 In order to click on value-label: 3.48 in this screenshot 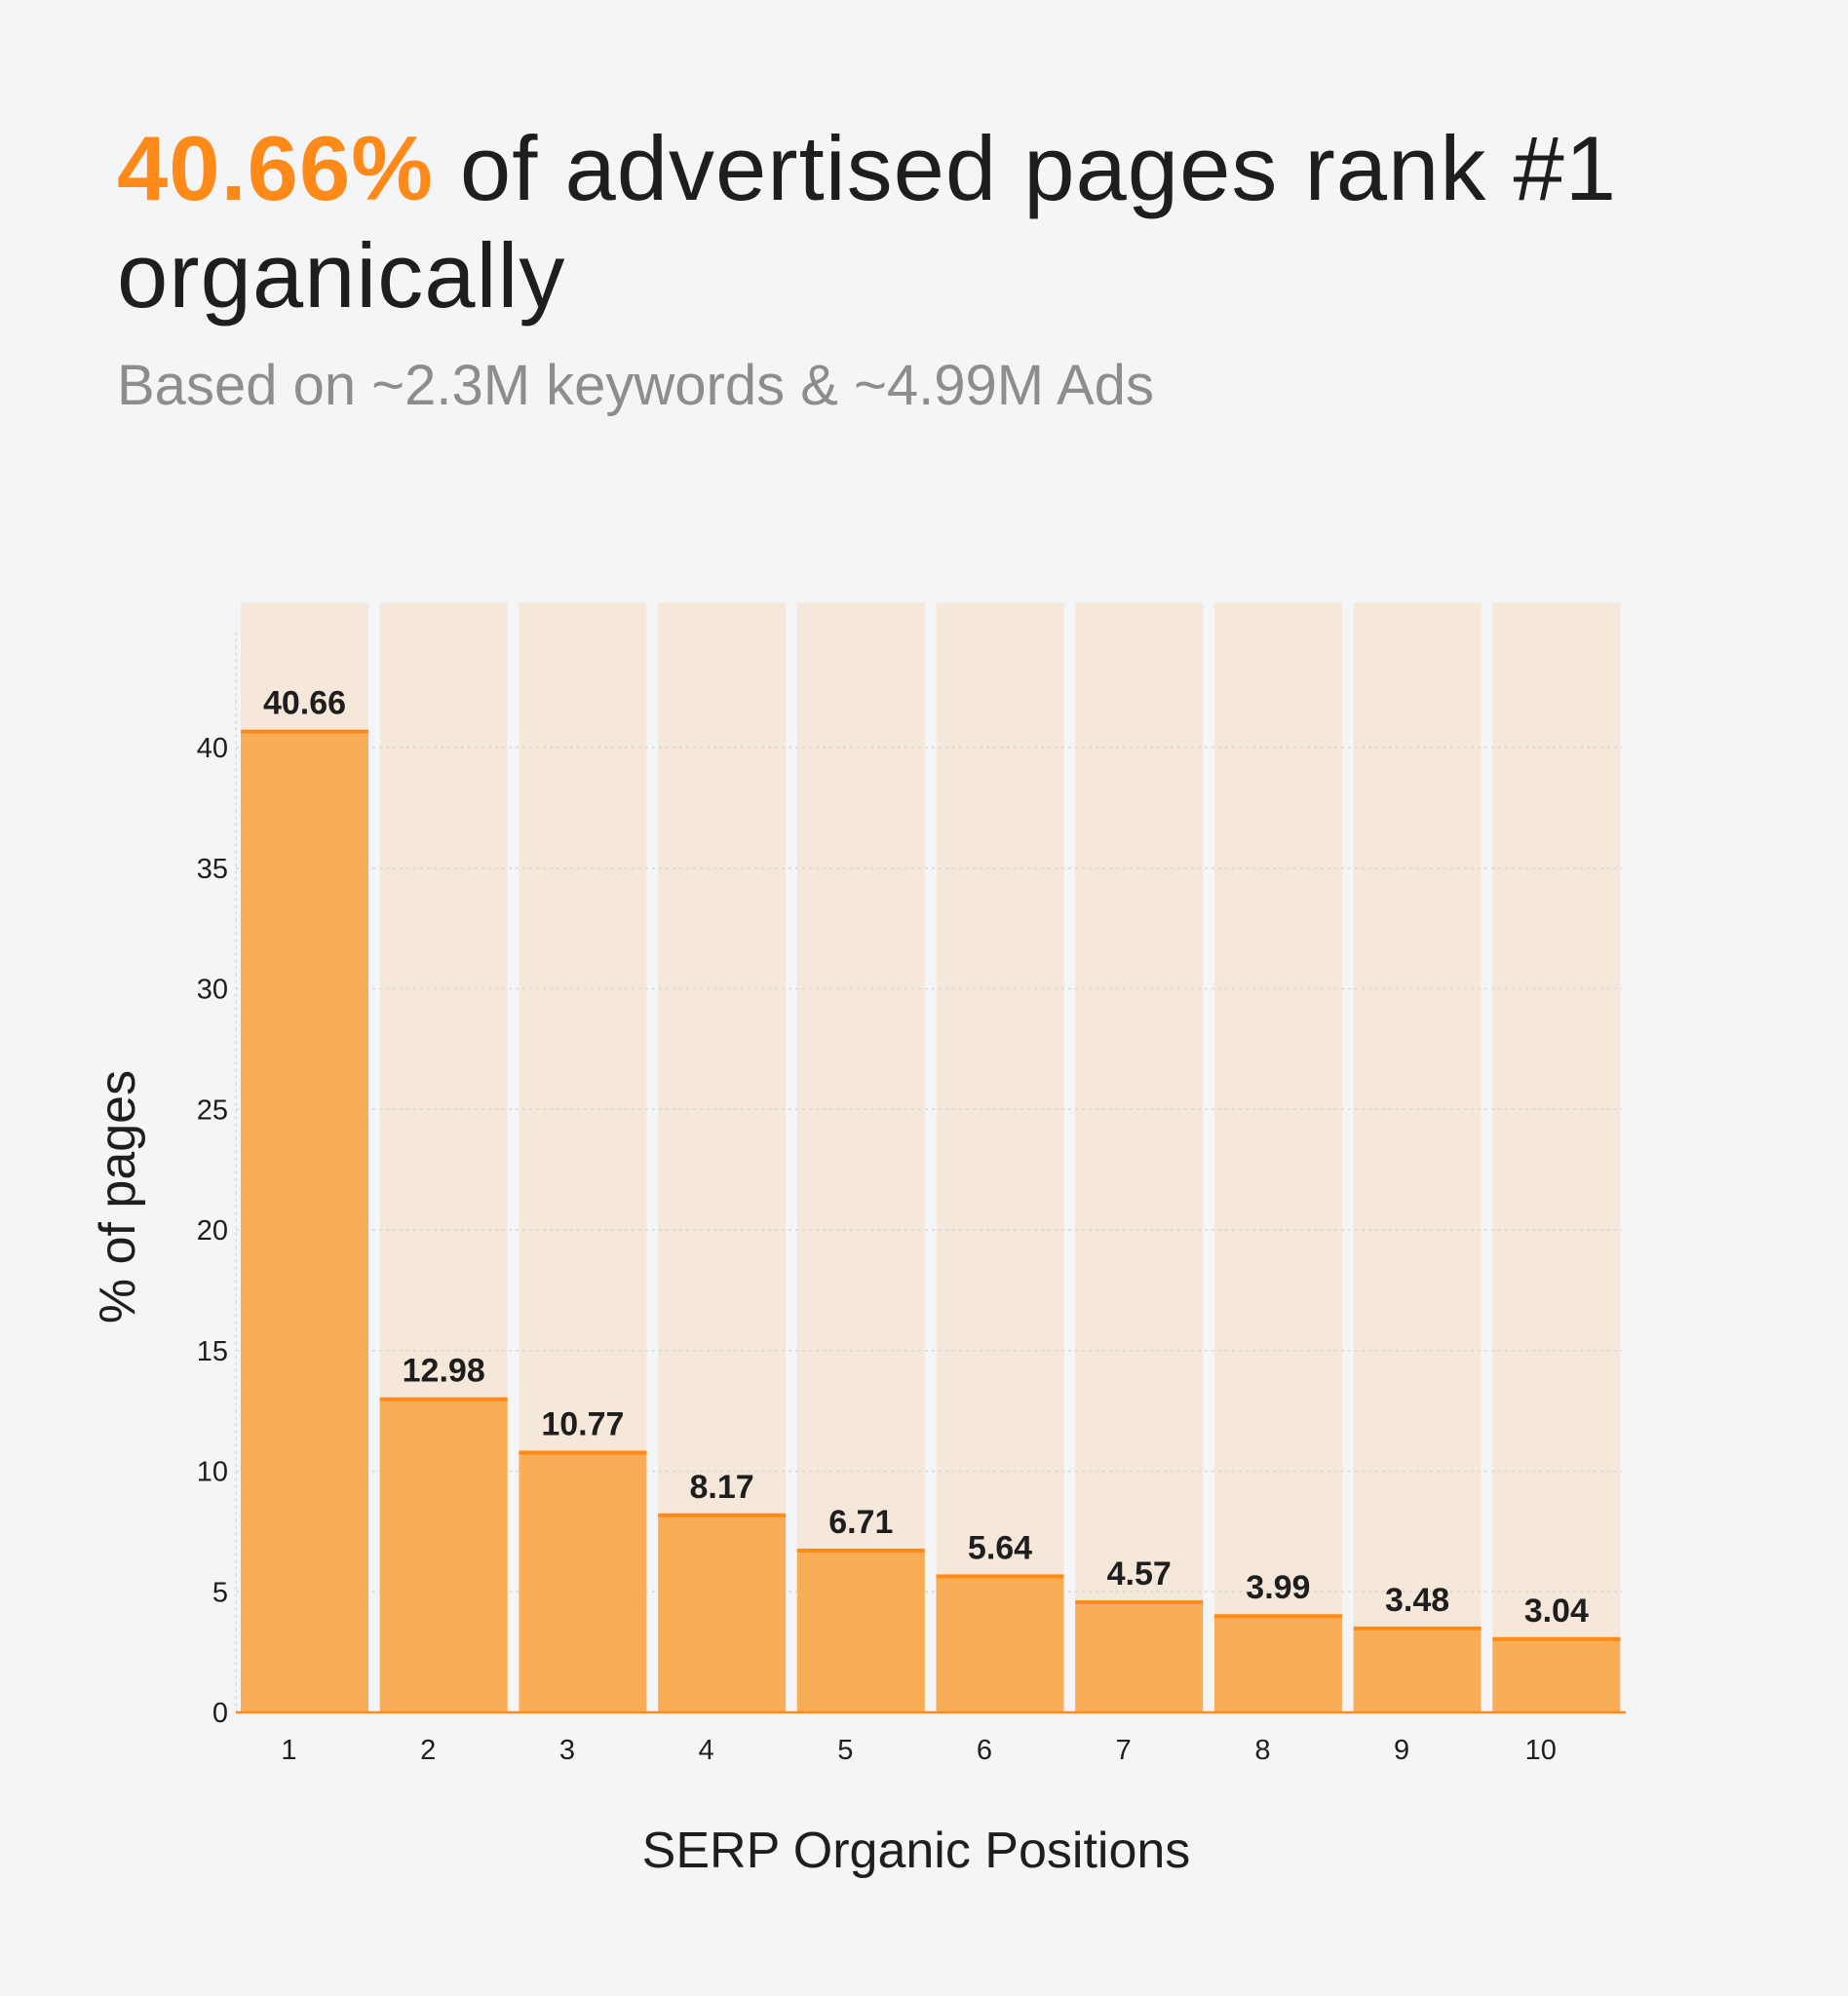, I will do `click(1417, 1600)`.